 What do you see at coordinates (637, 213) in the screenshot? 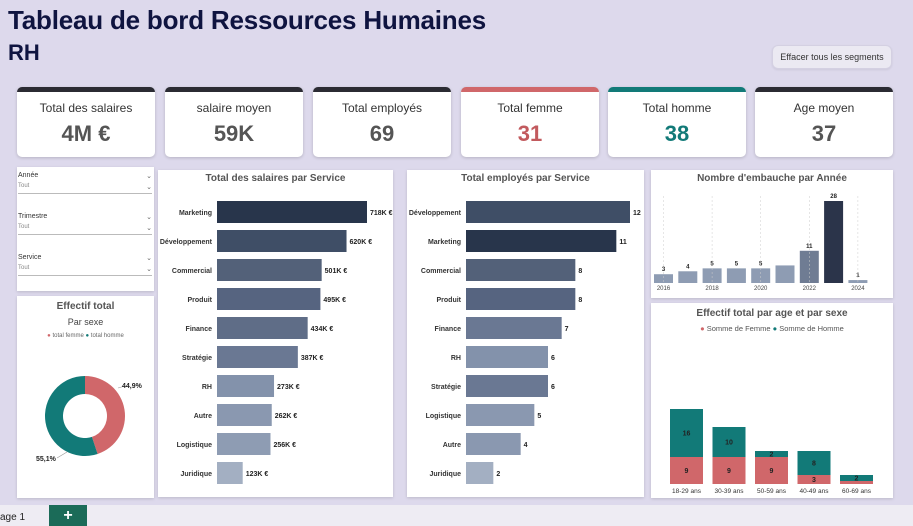
I see `data-label: 12` at bounding box center [637, 213].